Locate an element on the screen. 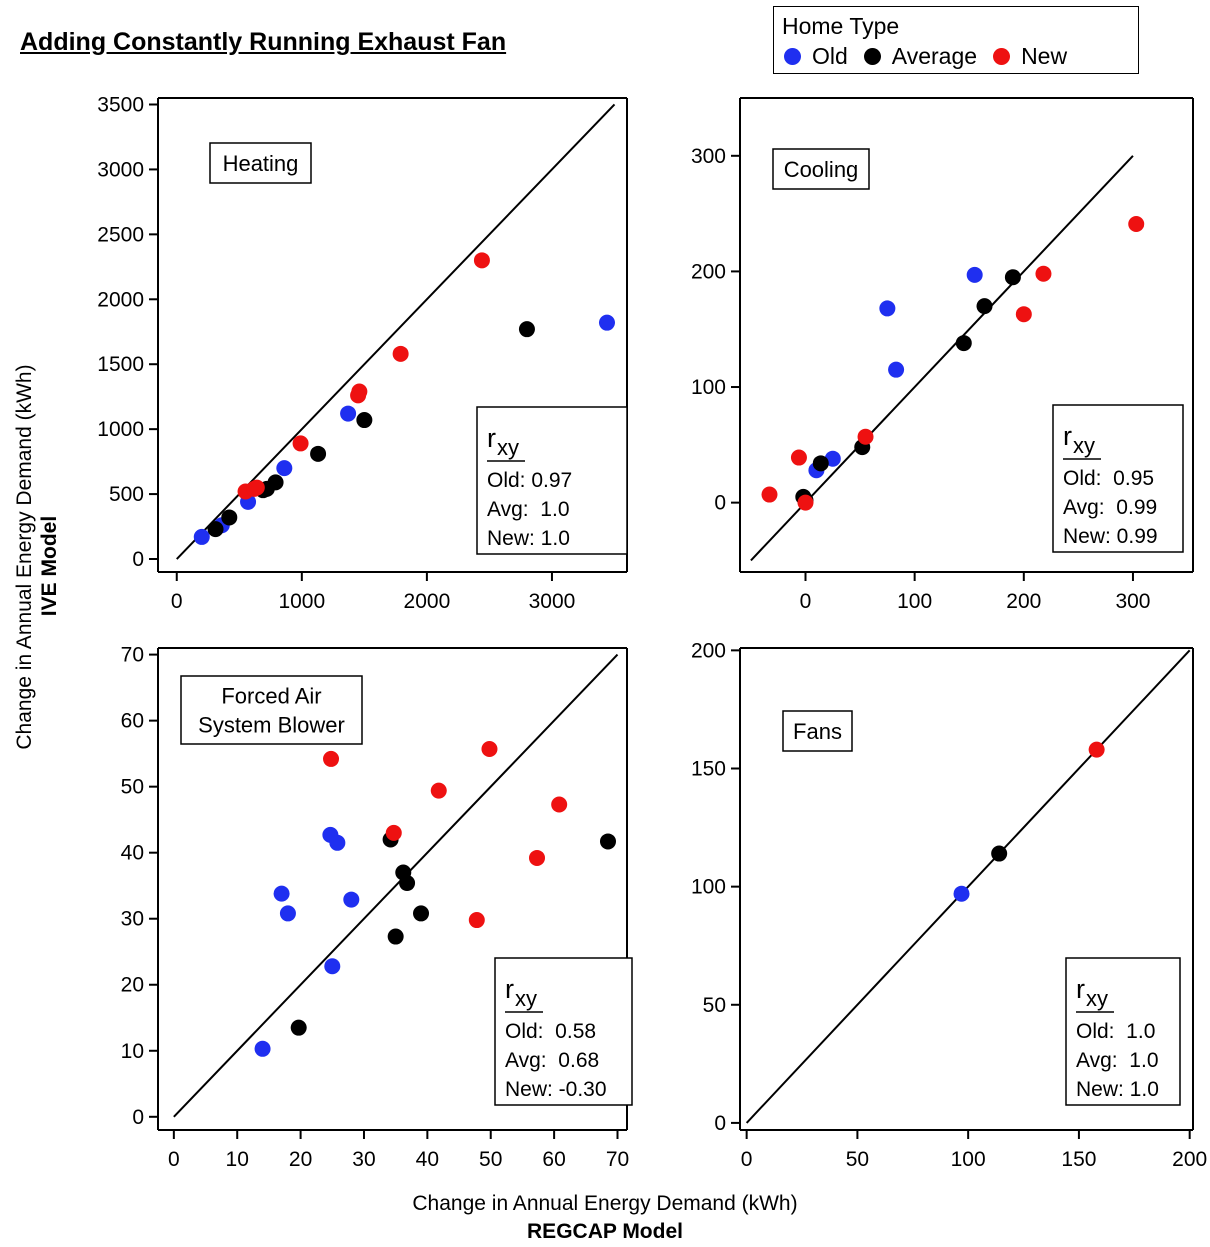 This screenshot has height=1247, width=1210. panel-label-text: Fans is located at coordinates (817, 731).